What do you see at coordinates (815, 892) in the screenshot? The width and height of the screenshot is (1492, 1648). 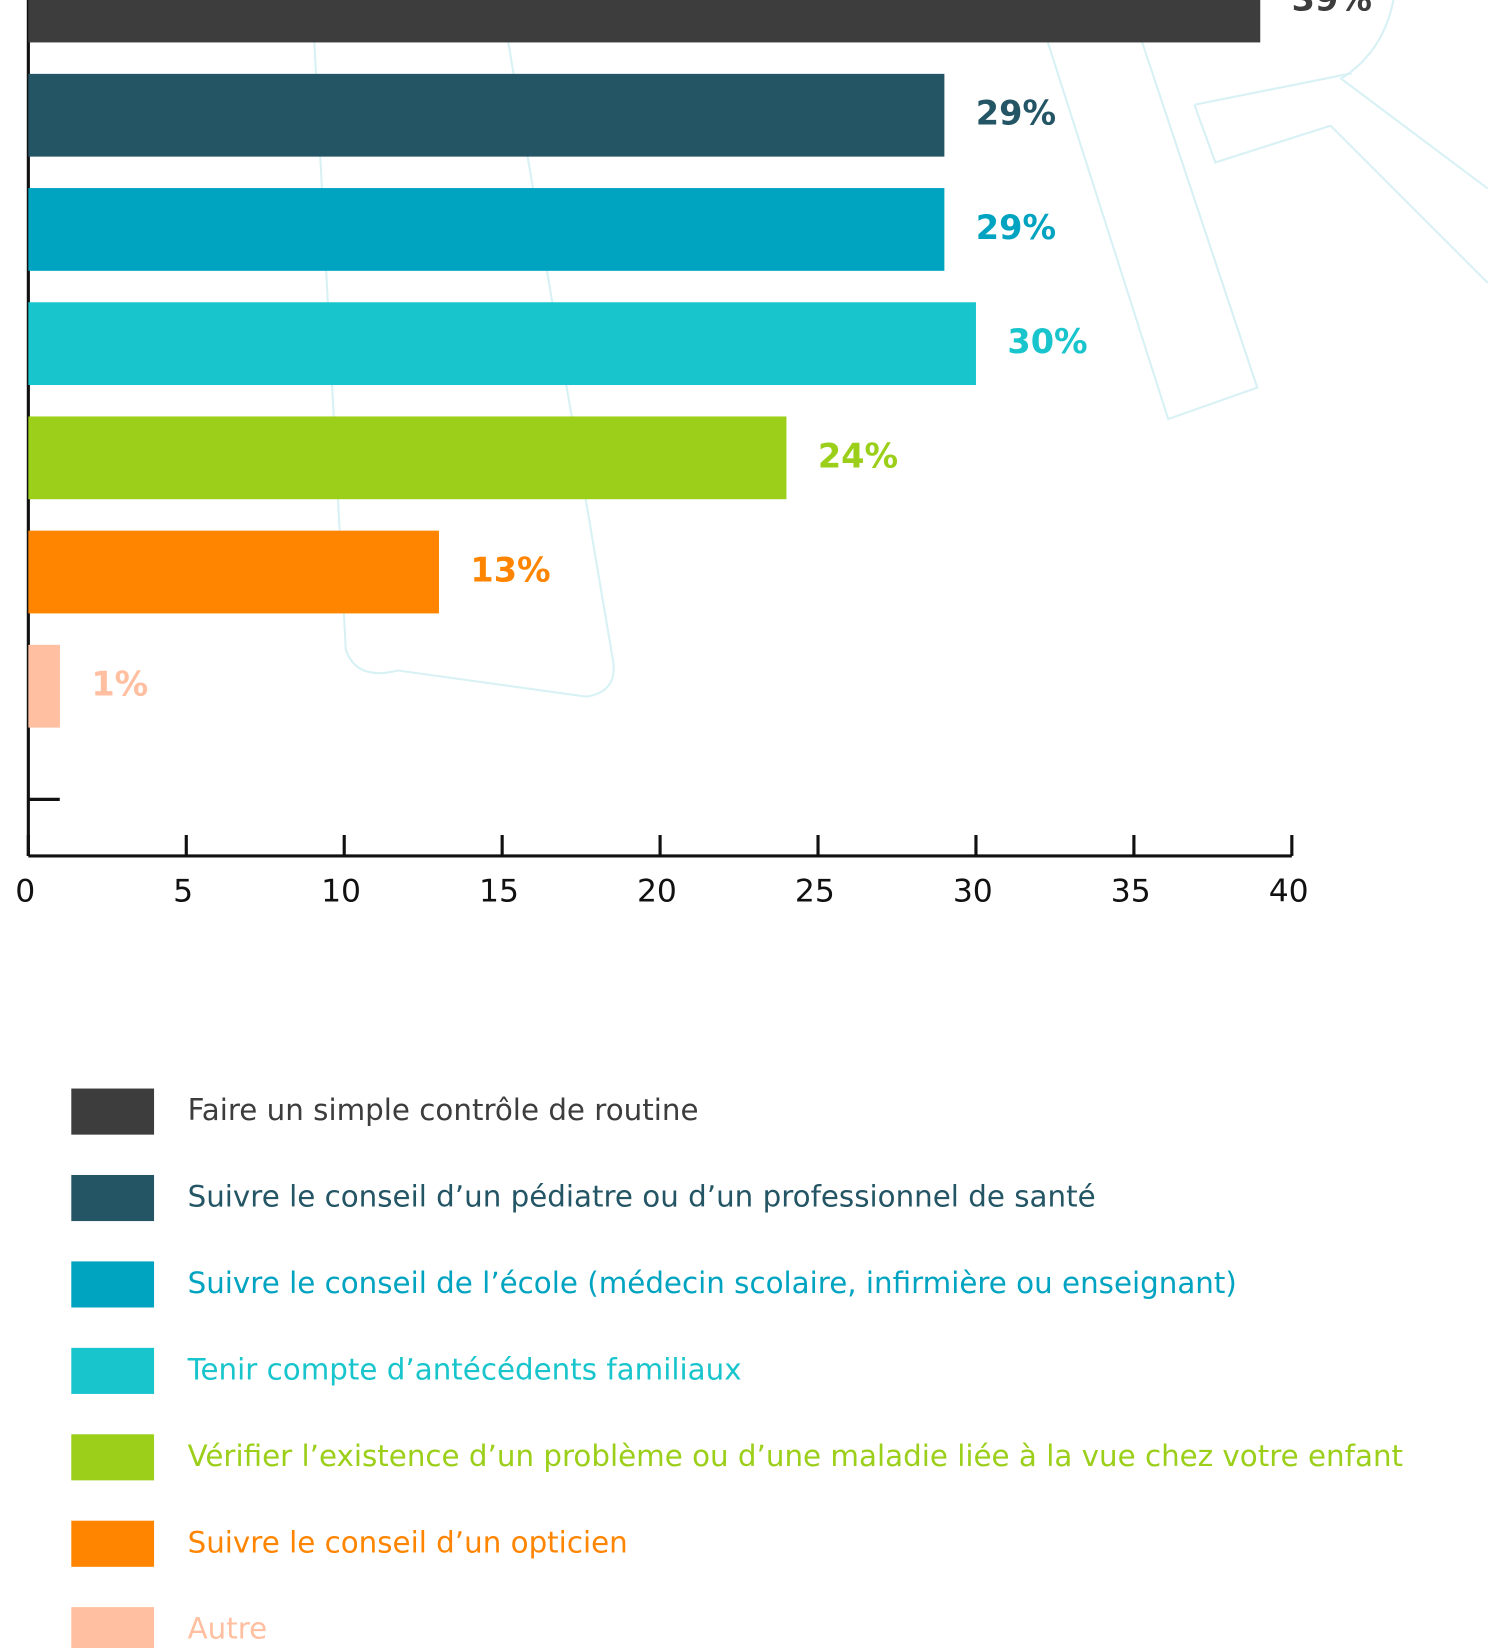 I see `x-tick-label: 25` at bounding box center [815, 892].